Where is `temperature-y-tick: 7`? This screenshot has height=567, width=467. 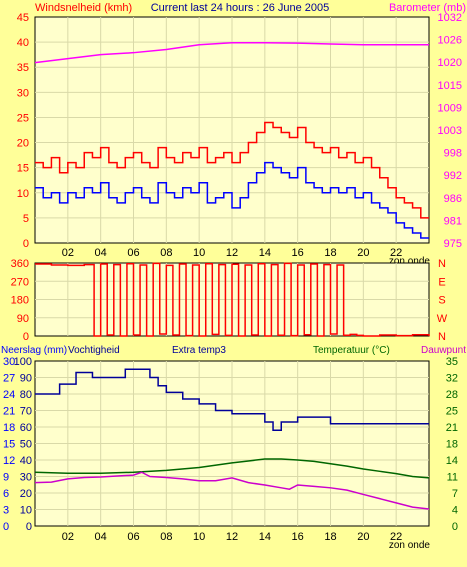 temperature-y-tick: 7 is located at coordinates (455, 494).